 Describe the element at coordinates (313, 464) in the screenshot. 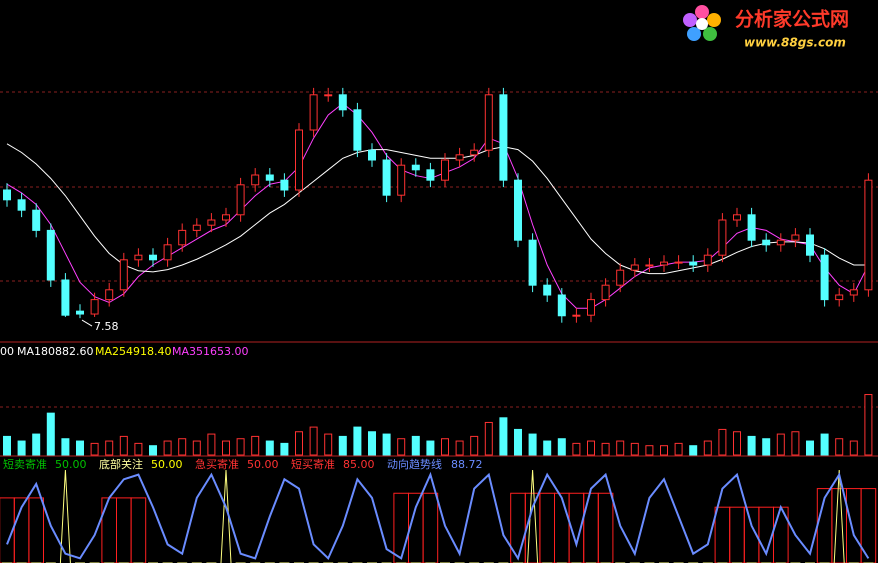

I see `legend-name: 短买寄准` at that location.